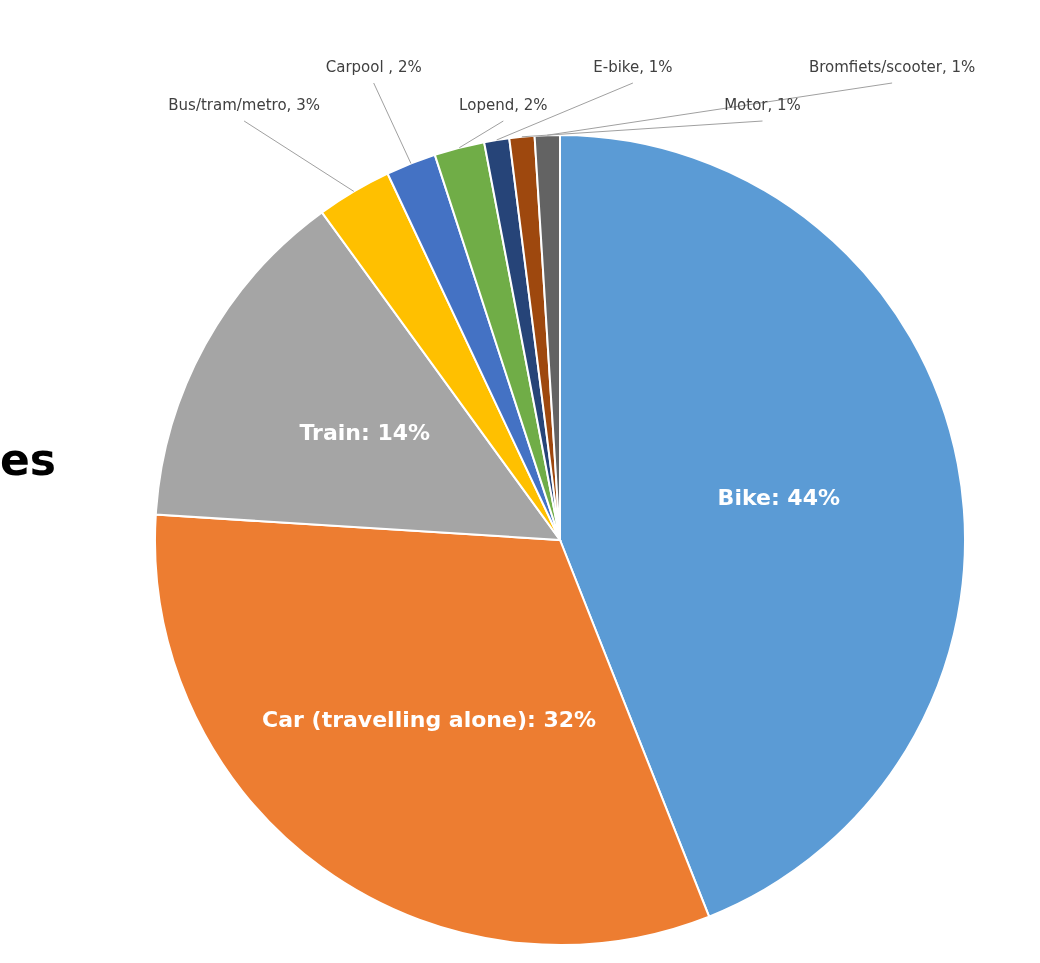  I want to click on text: es, so click(28, 460).